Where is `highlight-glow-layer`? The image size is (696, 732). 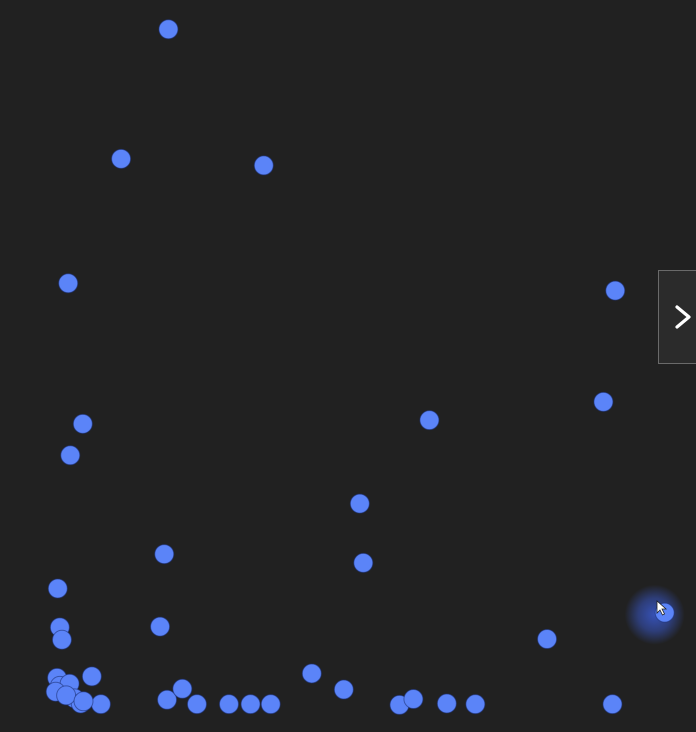
highlight-glow-layer is located at coordinates (654, 614).